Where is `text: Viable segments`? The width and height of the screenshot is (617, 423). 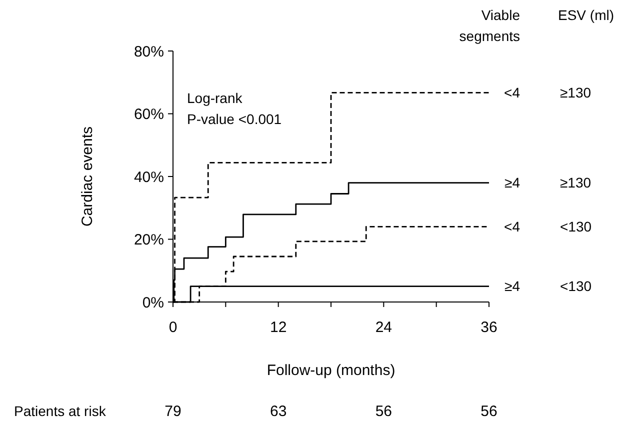 text: Viable segments is located at coordinates (489, 25).